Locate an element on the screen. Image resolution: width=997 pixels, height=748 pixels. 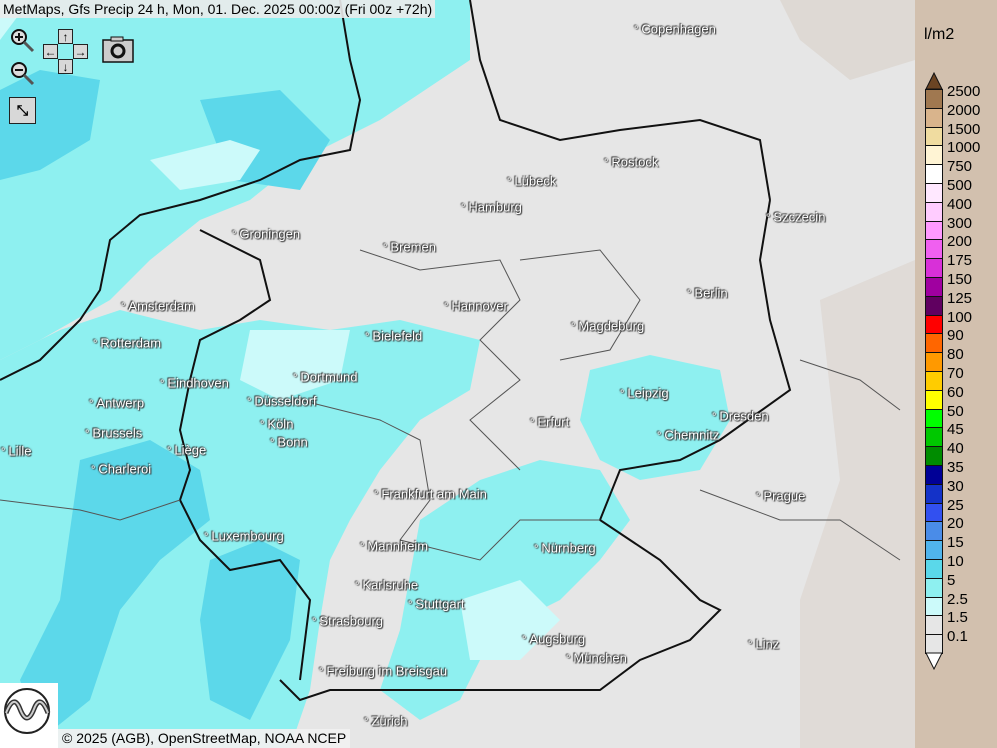
legend-bottom-arrow-icon is located at coordinates (934, 661).